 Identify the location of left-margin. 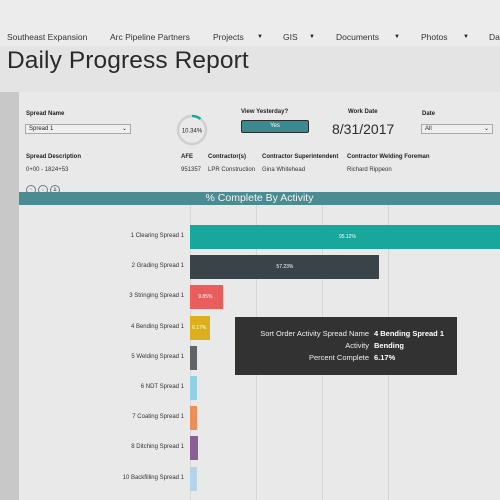
(9, 296).